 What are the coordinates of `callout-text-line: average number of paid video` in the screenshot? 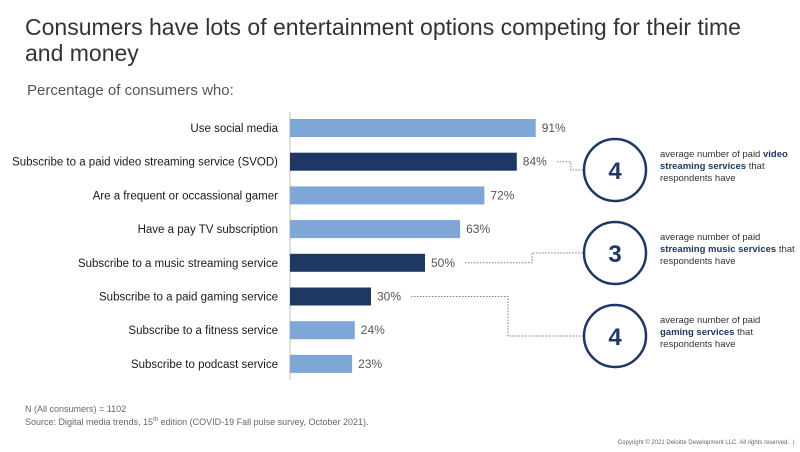 It's located at (724, 154).